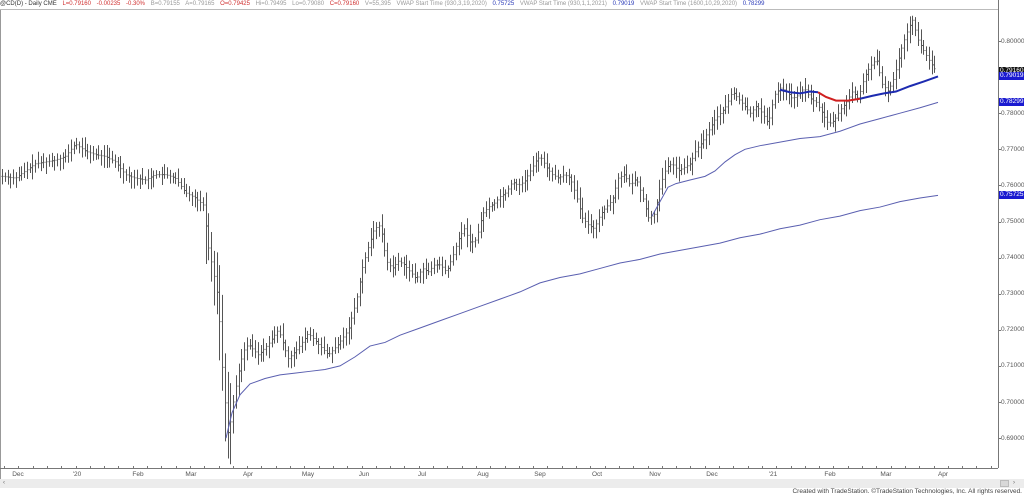 This screenshot has width=1024, height=495. I want to click on time-axis-label: Sep, so click(540, 474).